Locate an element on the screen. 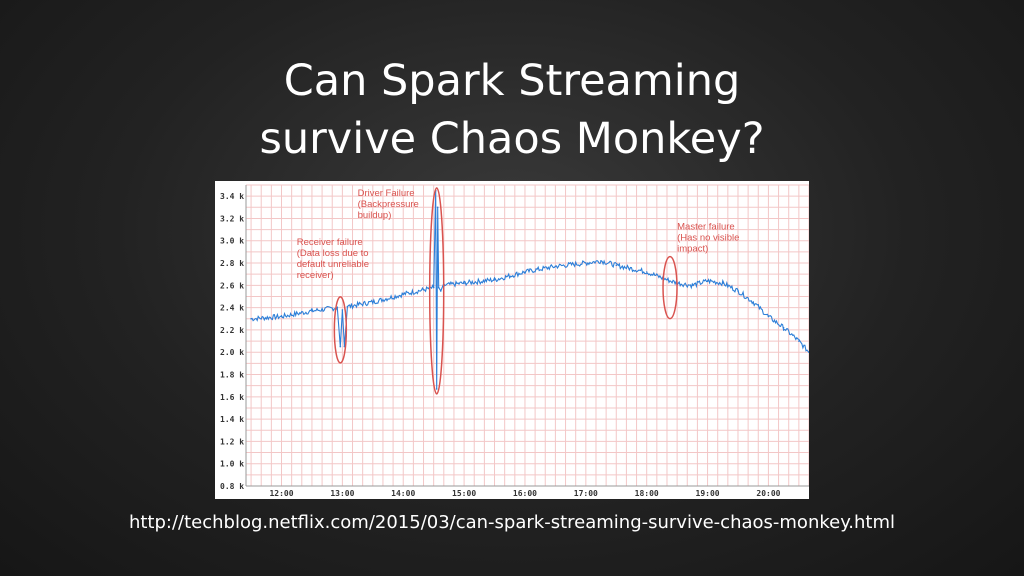 The width and height of the screenshot is (1024, 576). x-tick-label: 16:00 is located at coordinates (525, 493).